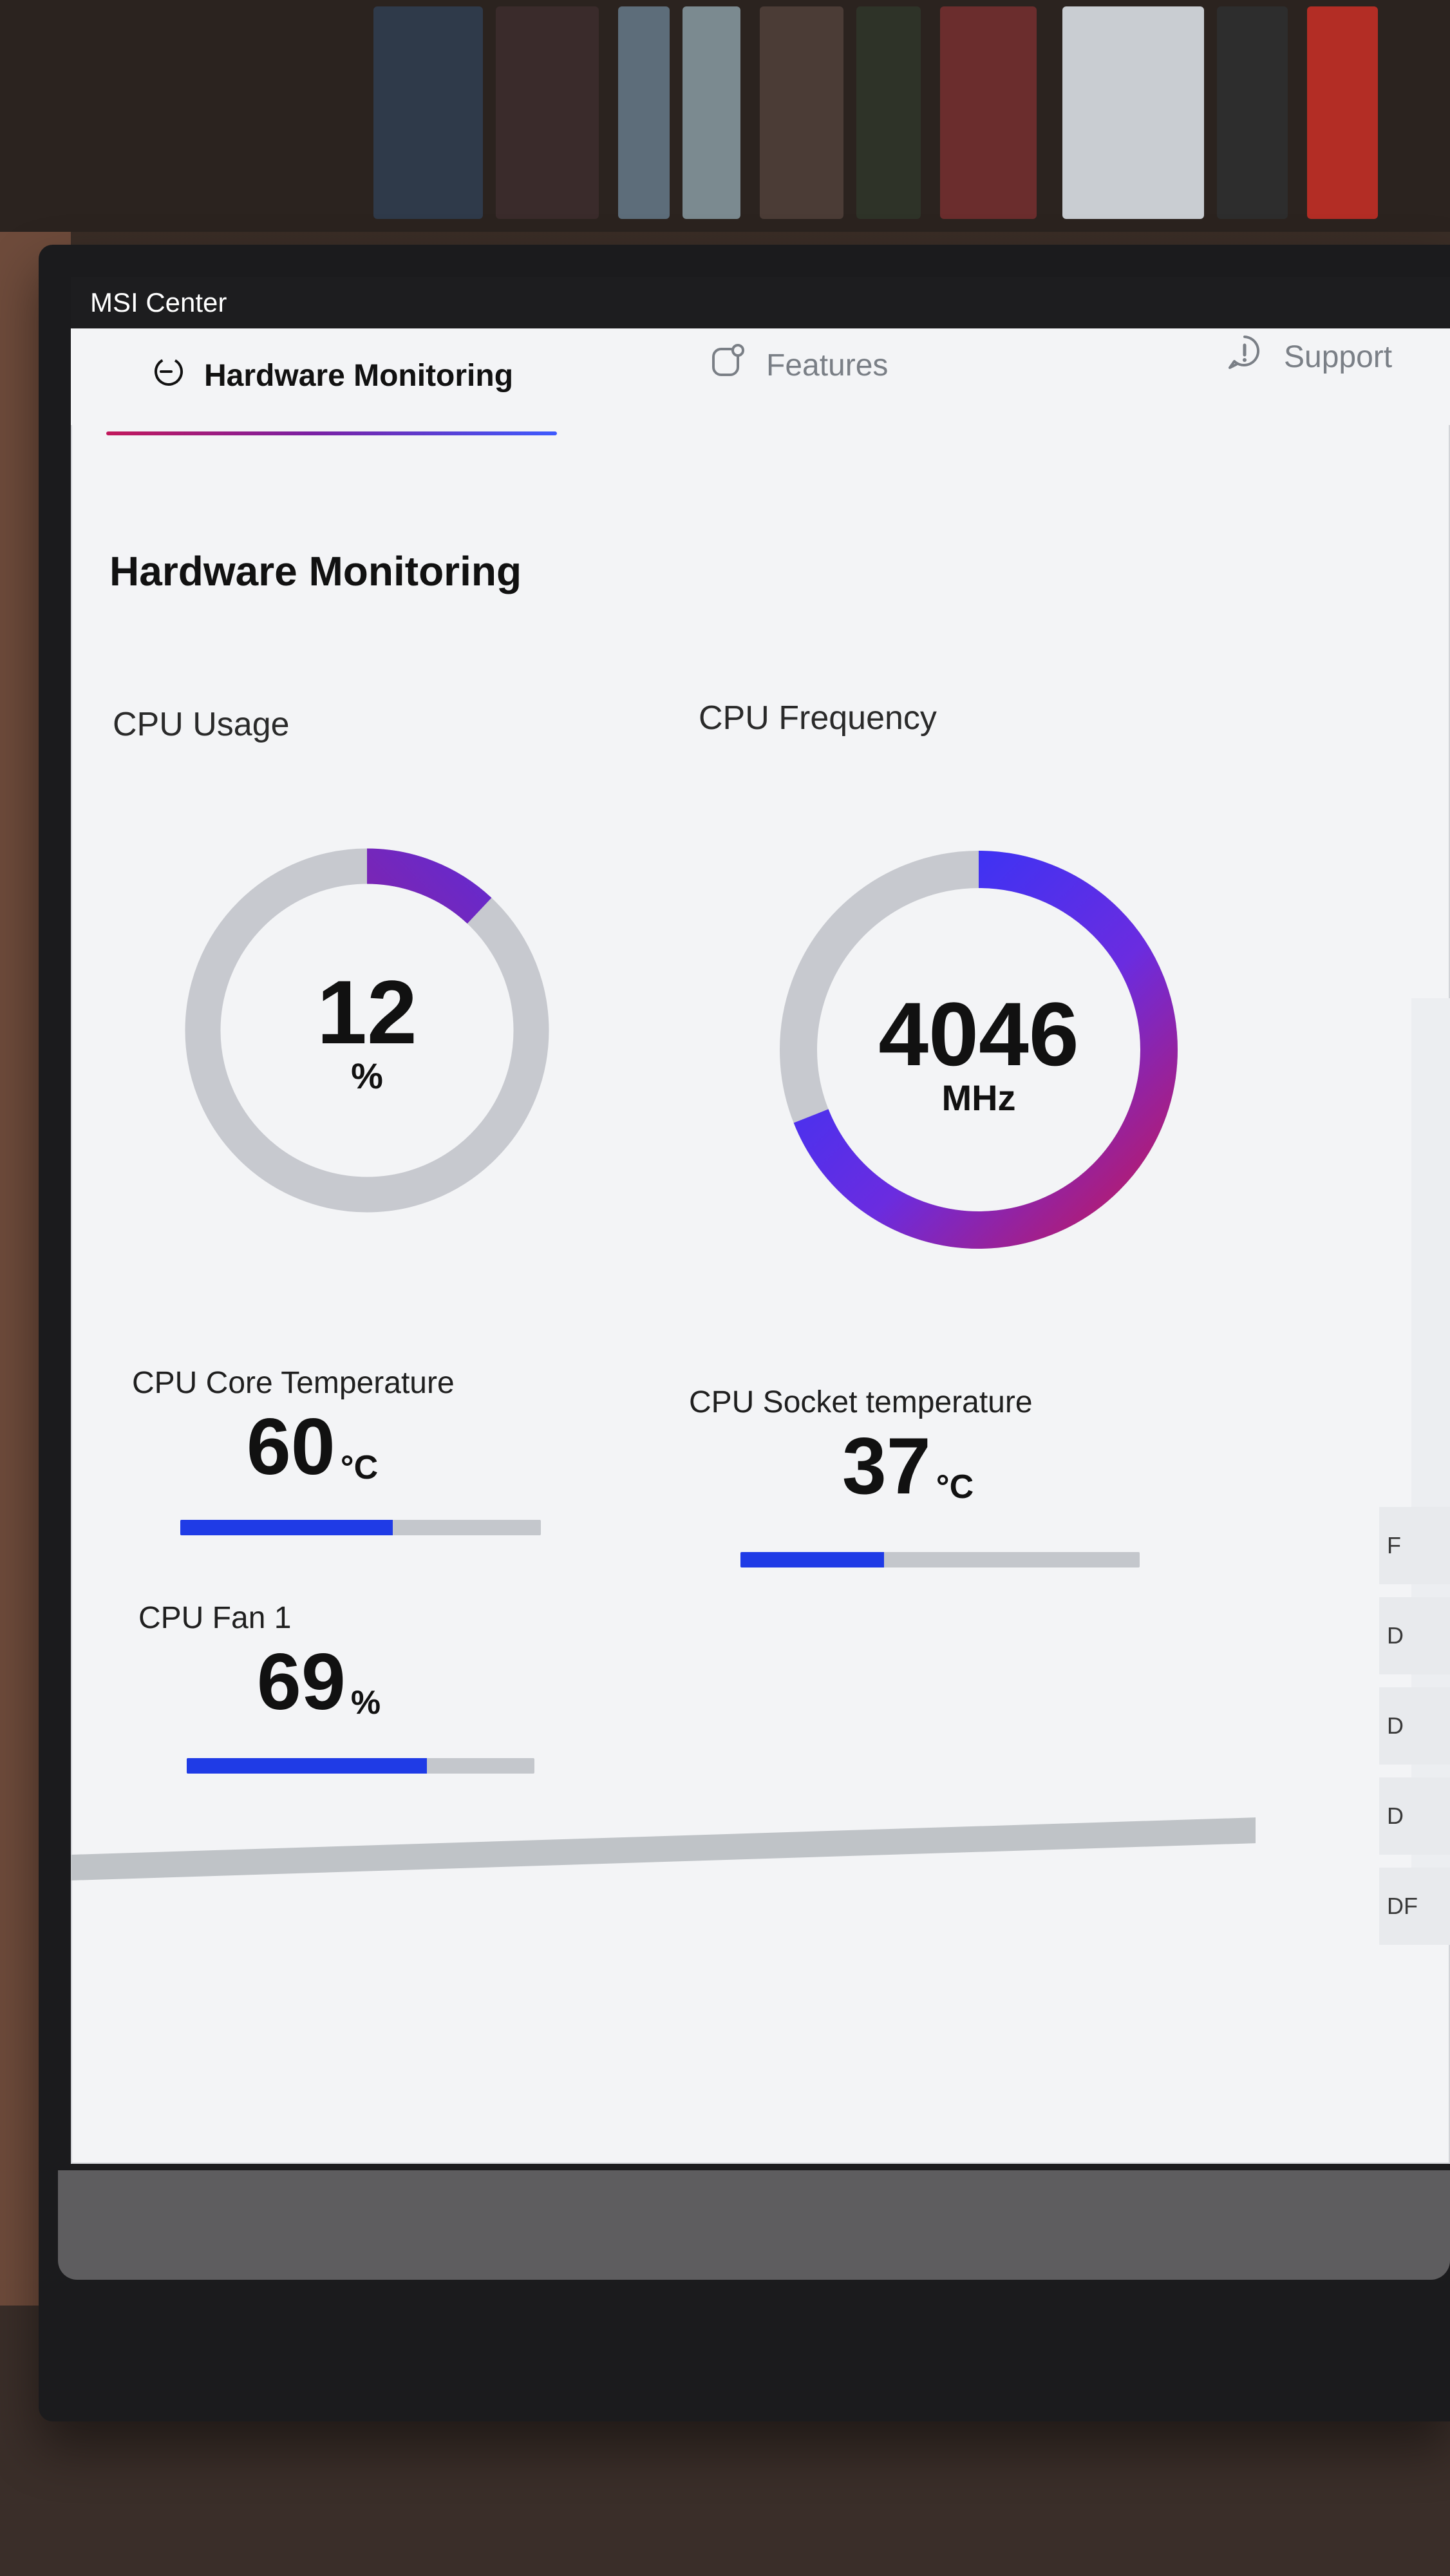  I want to click on tab-hardware-monitoring: Hardware Monitoring, so click(332, 375).